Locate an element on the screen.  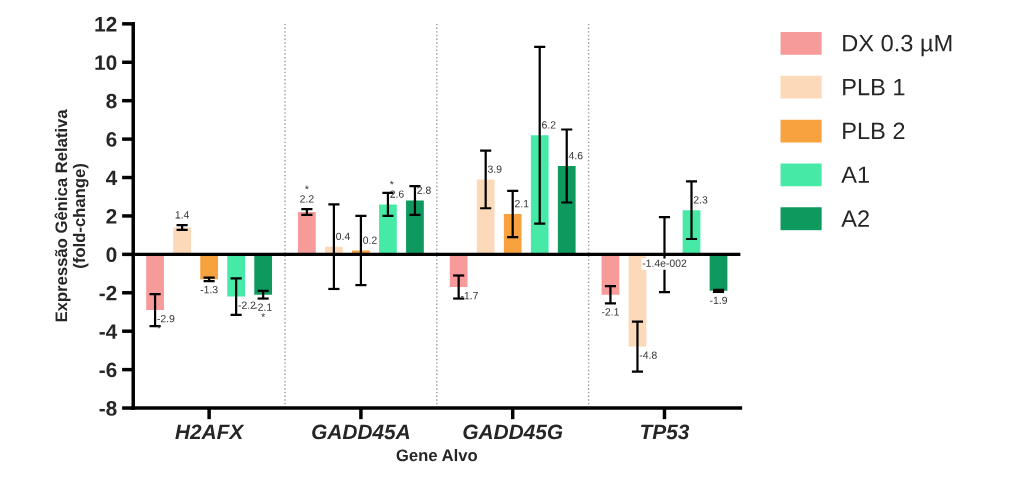
data-label: 0.4 is located at coordinates (343, 236).